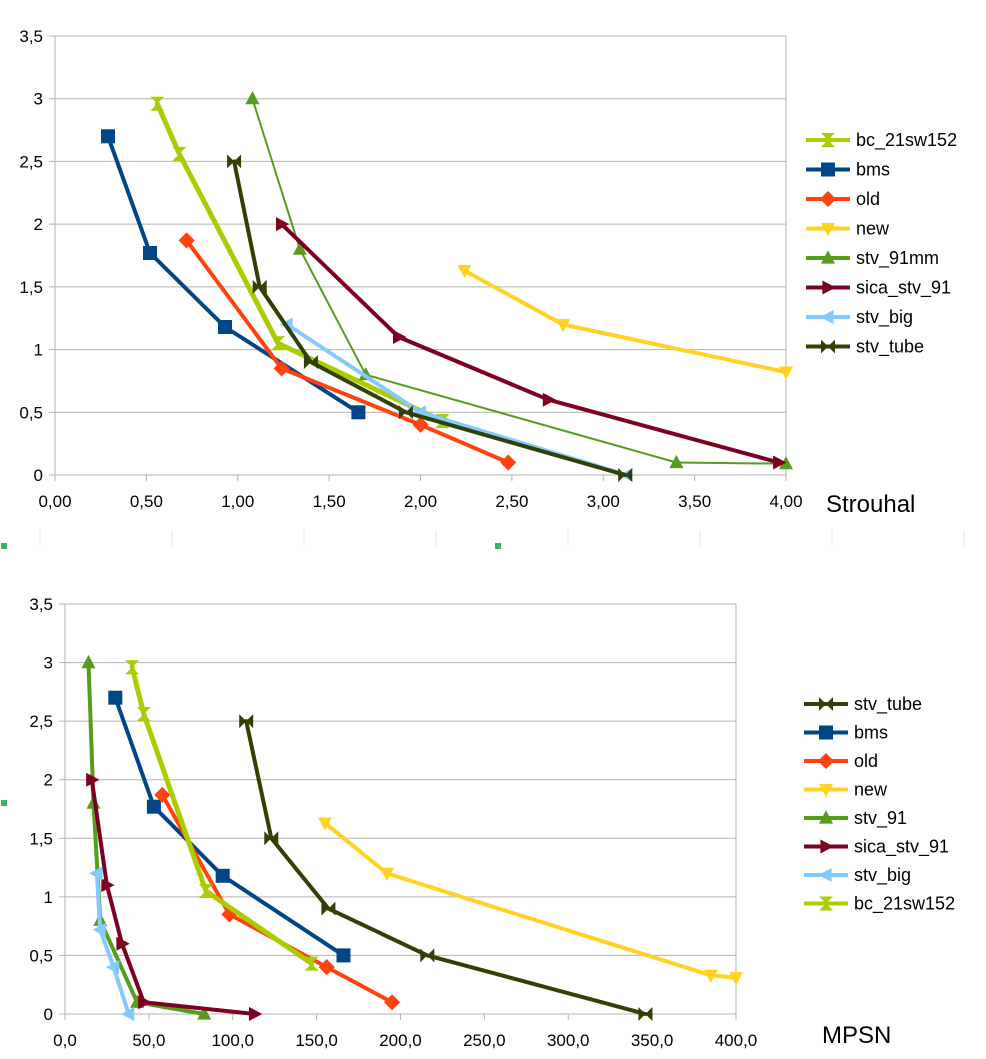  I want to click on legend-item-stv_tube: stv_tube, so click(865, 347).